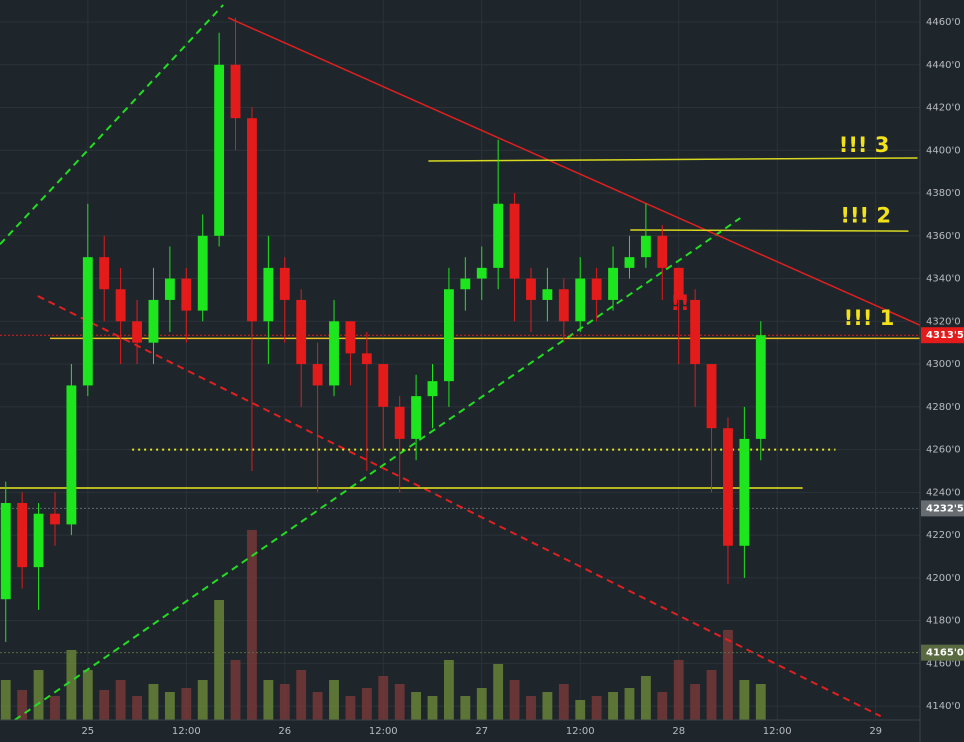 This screenshot has width=964, height=742. What do you see at coordinates (943, 364) in the screenshot?
I see `y-tick-label: 4300'0` at bounding box center [943, 364].